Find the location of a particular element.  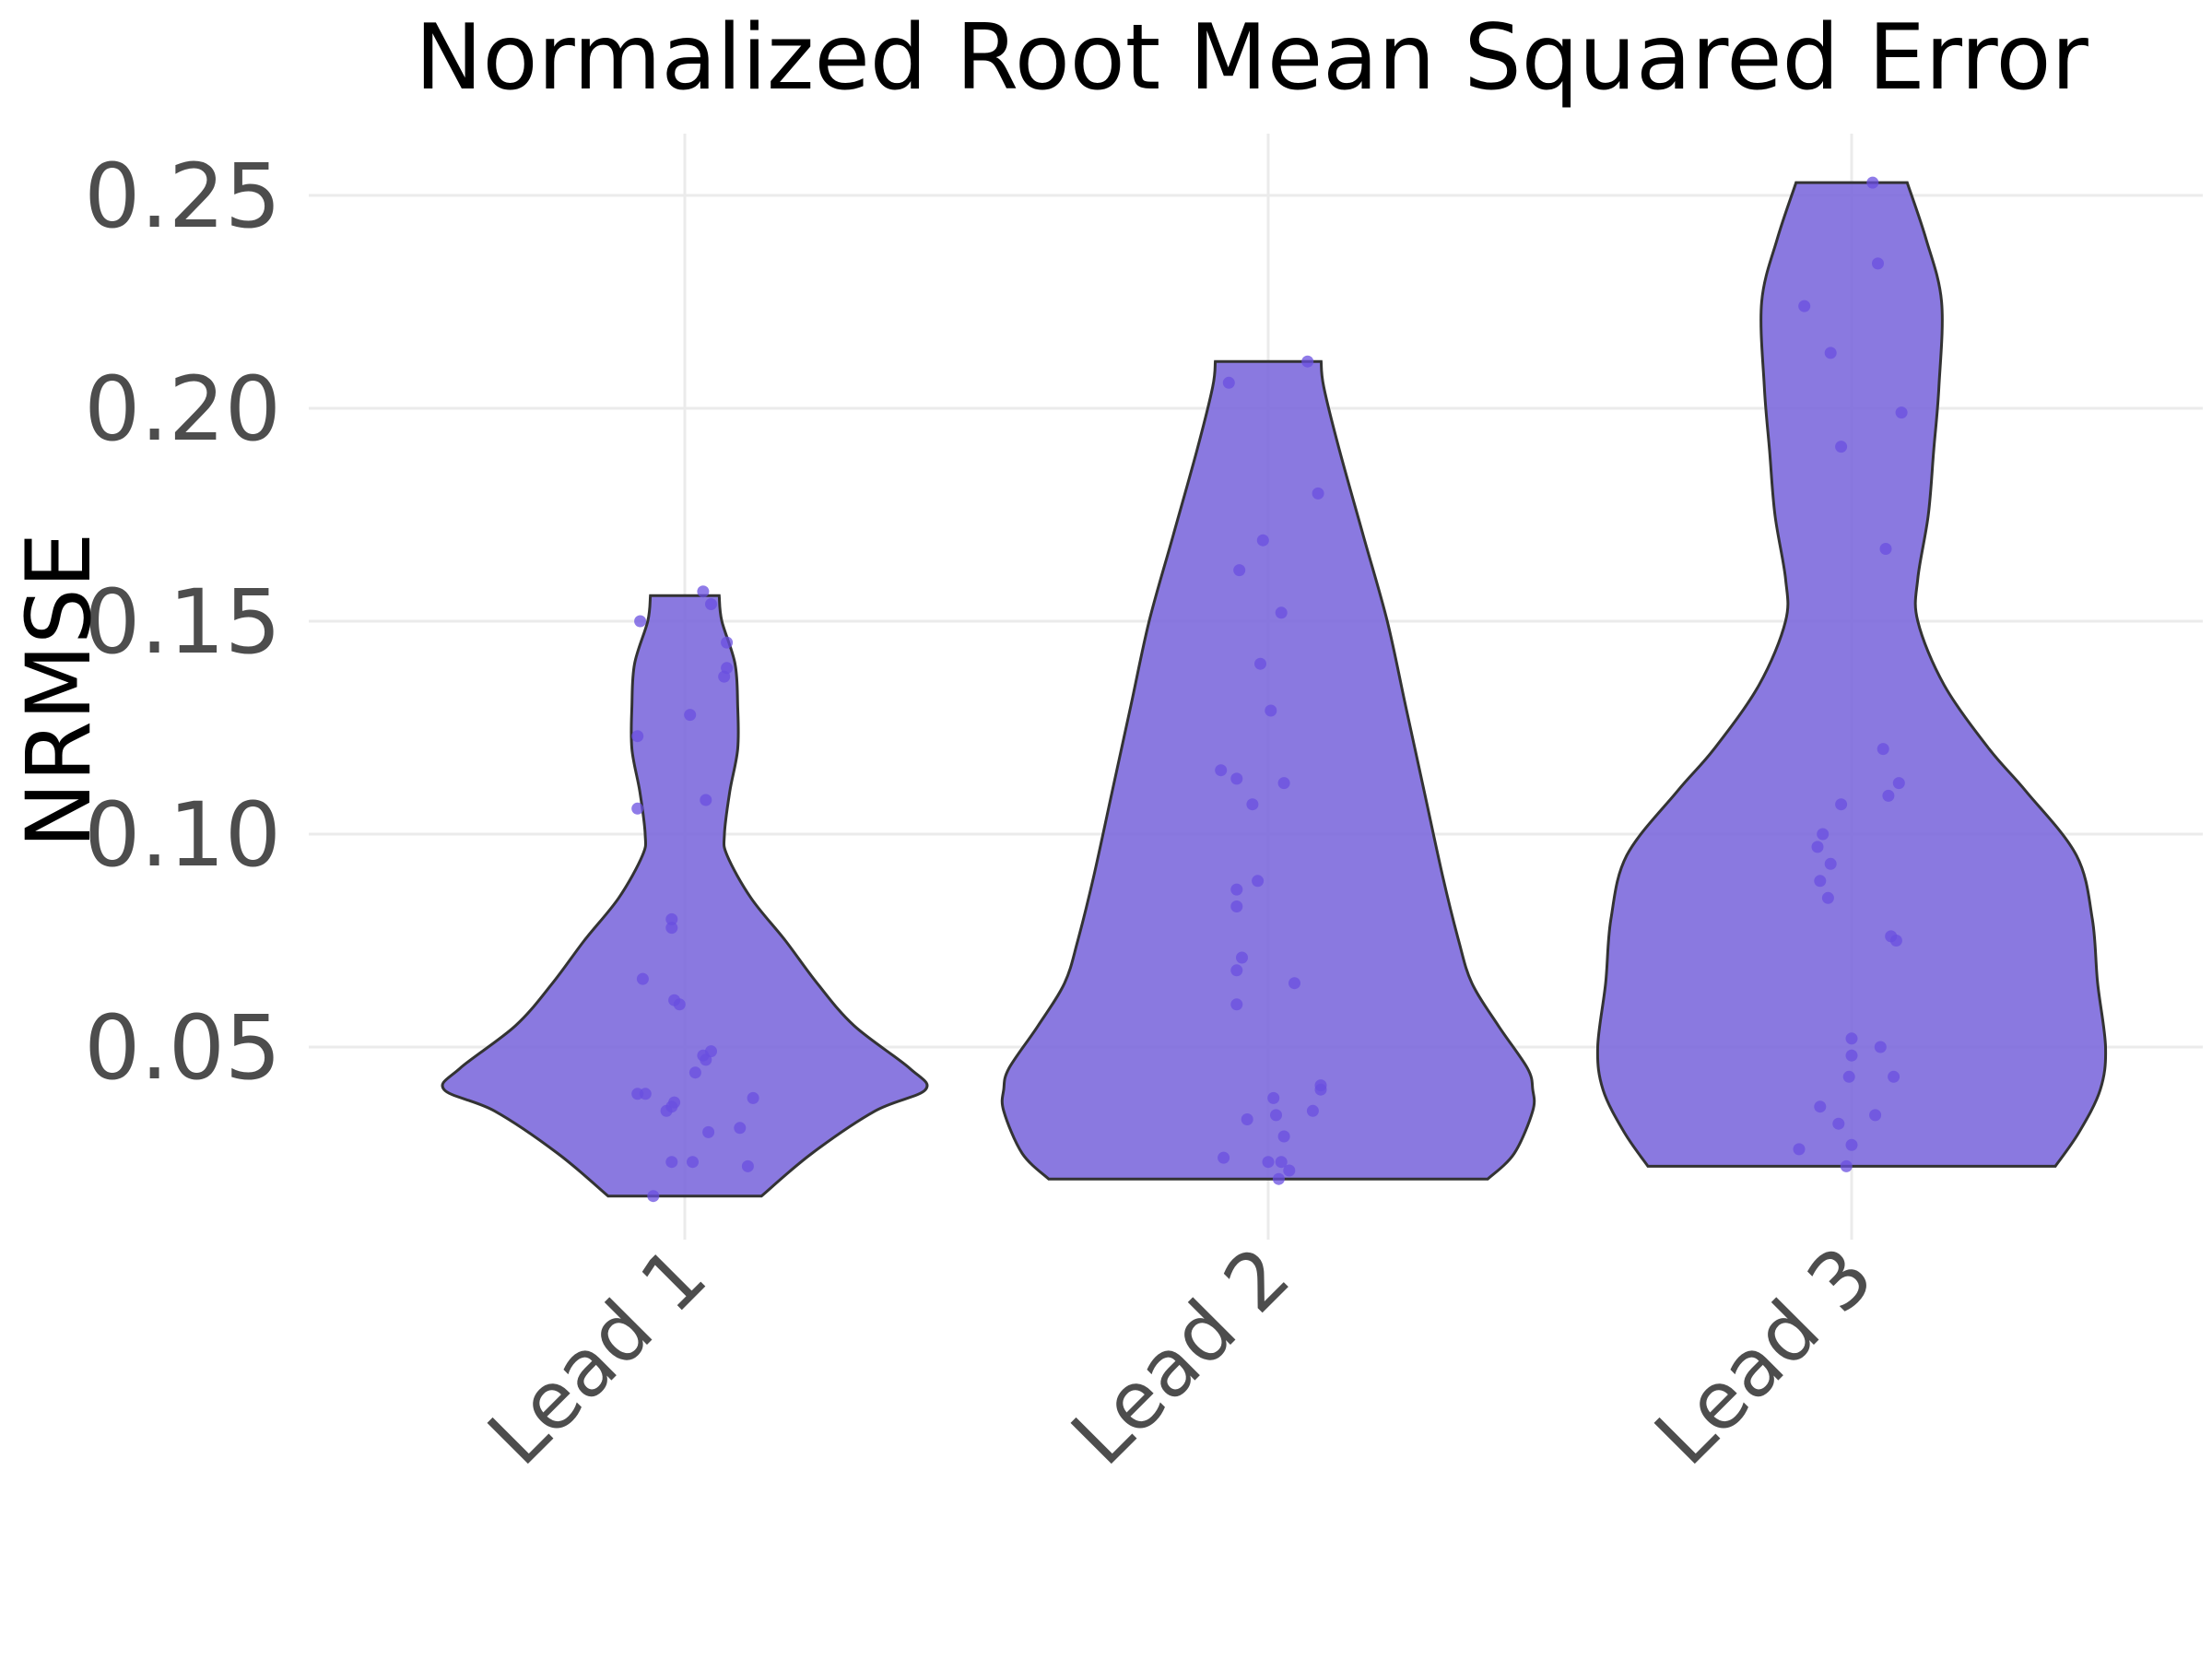

y-tick-label: 0.10 is located at coordinates (182, 835).